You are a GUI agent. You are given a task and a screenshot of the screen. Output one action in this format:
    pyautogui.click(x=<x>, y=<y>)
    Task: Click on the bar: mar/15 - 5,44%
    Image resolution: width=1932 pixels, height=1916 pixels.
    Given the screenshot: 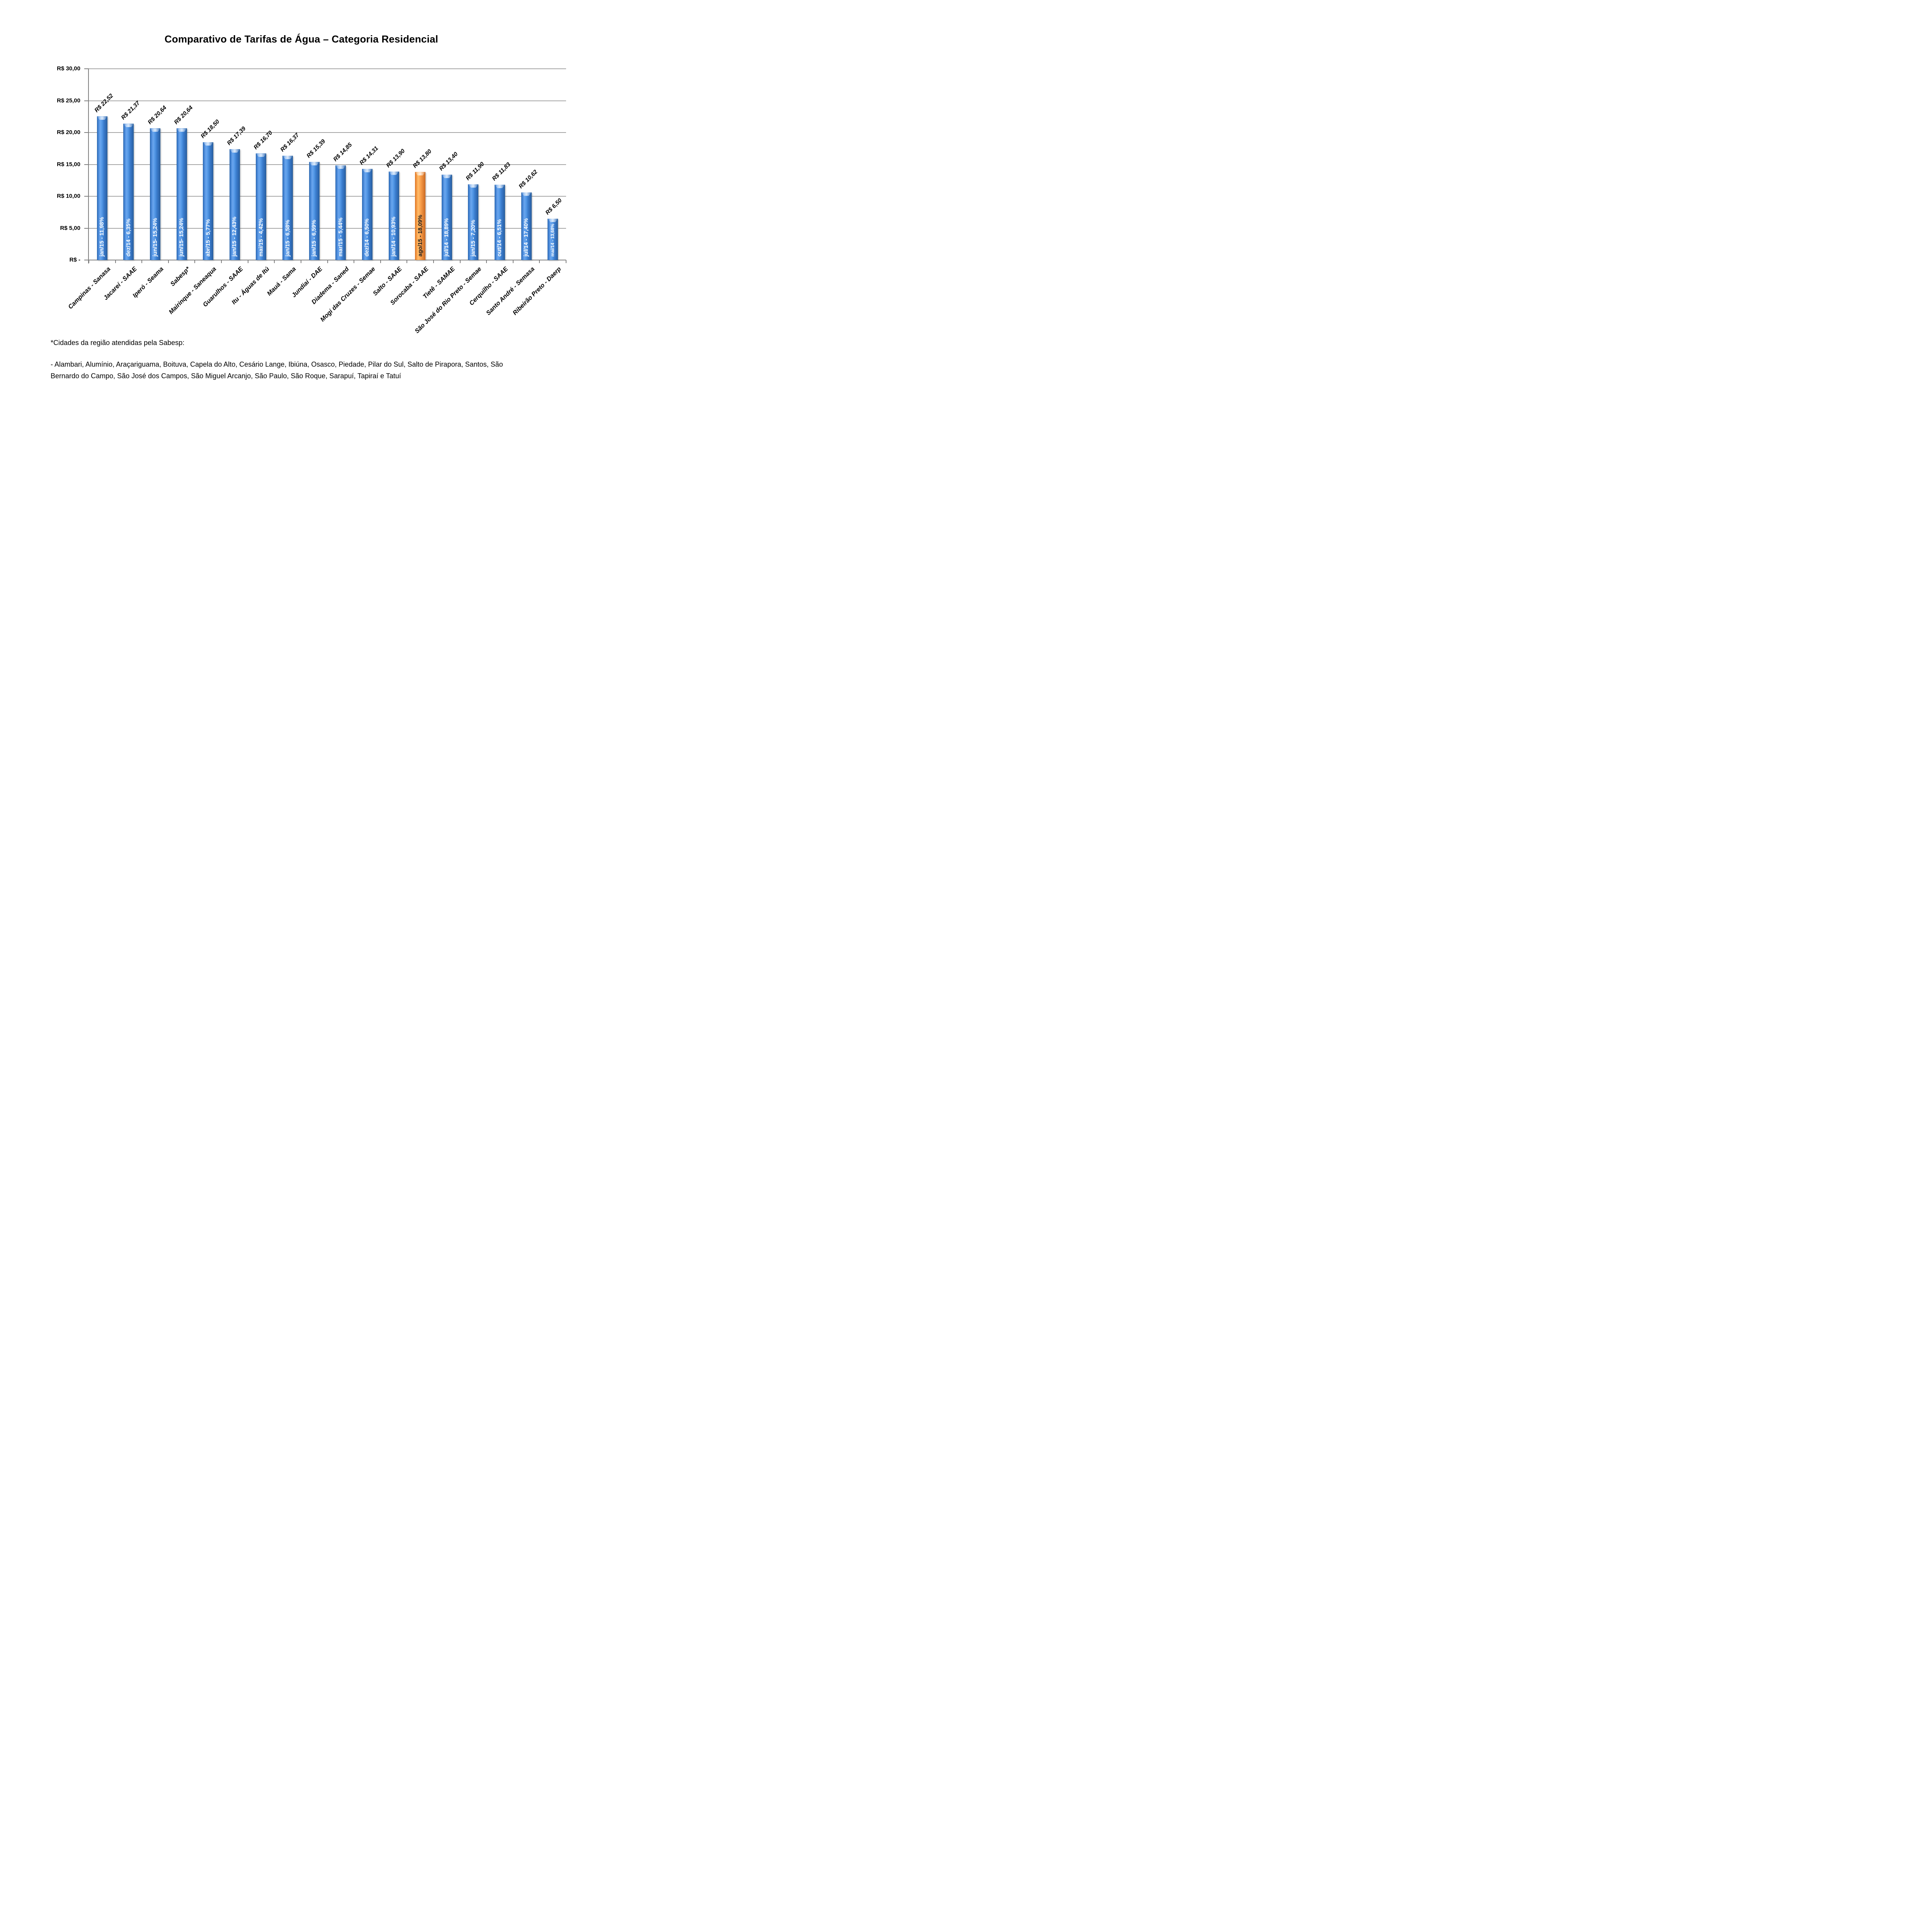 What is the action you would take?
    pyautogui.click(x=340, y=212)
    